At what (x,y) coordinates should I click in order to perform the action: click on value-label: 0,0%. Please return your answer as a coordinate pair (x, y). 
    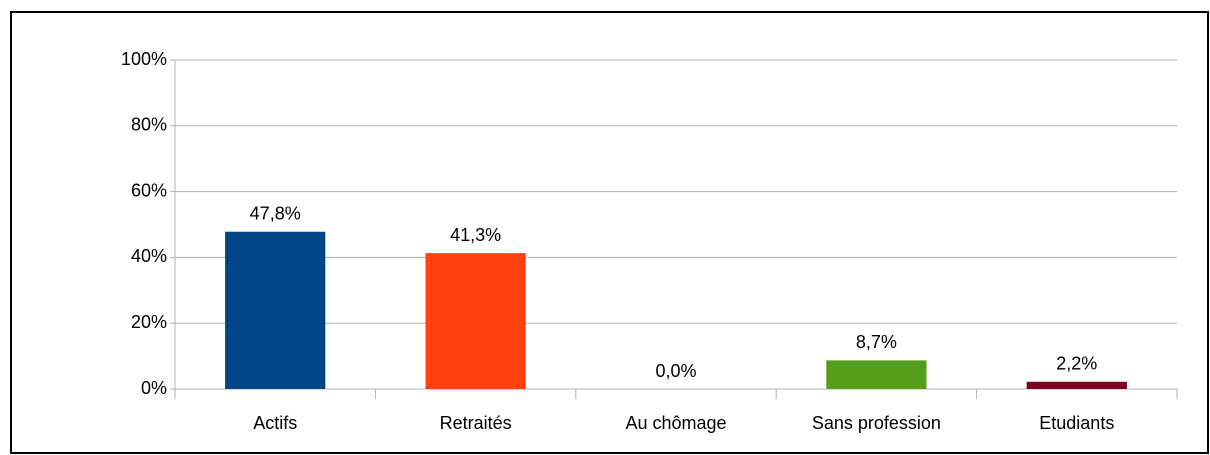
    Looking at the image, I should click on (675, 371).